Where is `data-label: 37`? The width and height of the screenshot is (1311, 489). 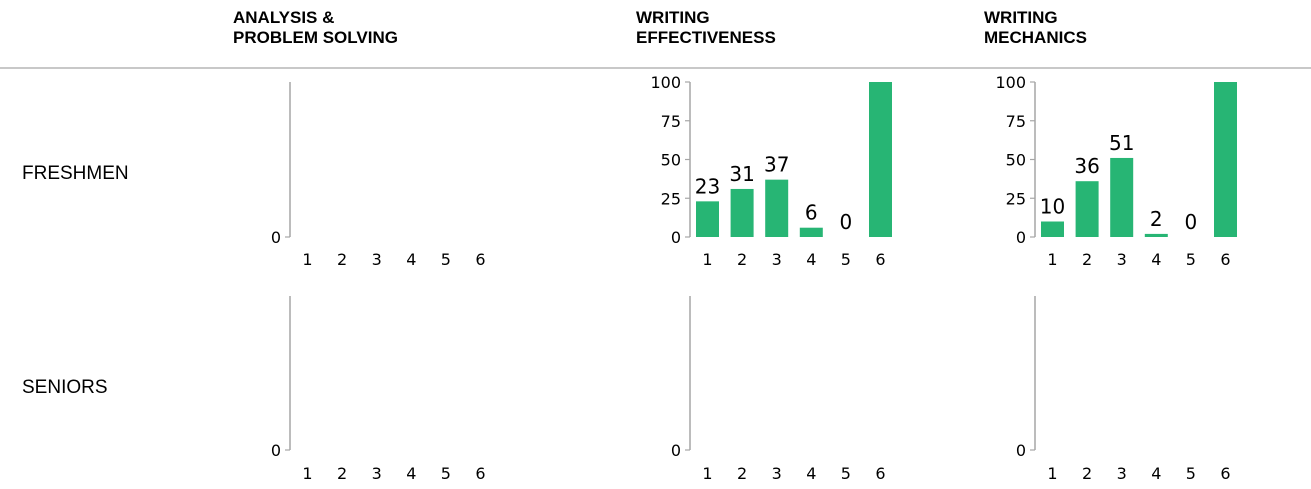 data-label: 37 is located at coordinates (776, 165).